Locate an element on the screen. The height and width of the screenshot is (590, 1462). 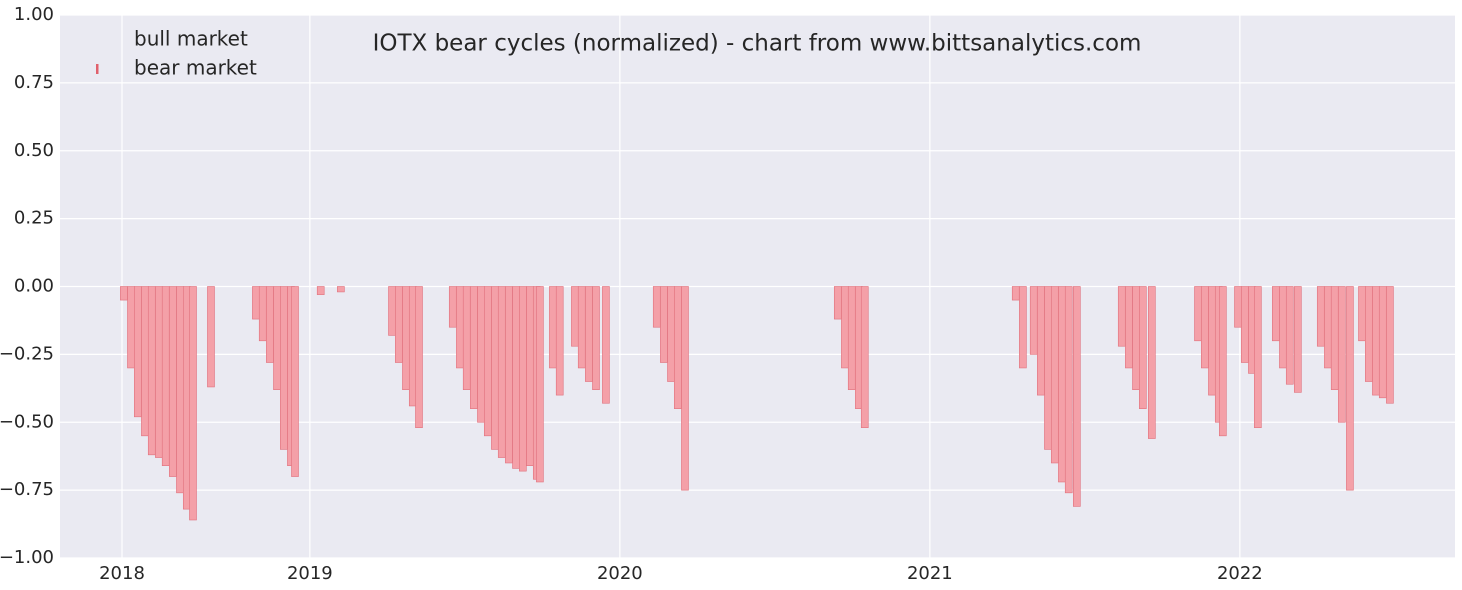
y-tick-label: −0.50 is located at coordinates (27, 421).